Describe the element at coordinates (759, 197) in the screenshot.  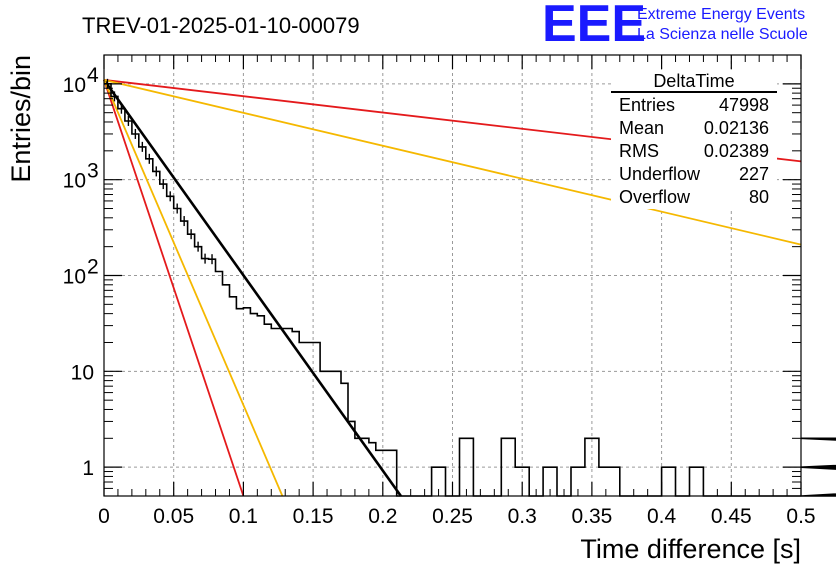
I see `stats-value: 80` at that location.